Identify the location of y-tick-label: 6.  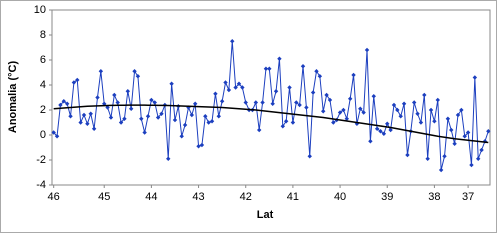
(43, 60).